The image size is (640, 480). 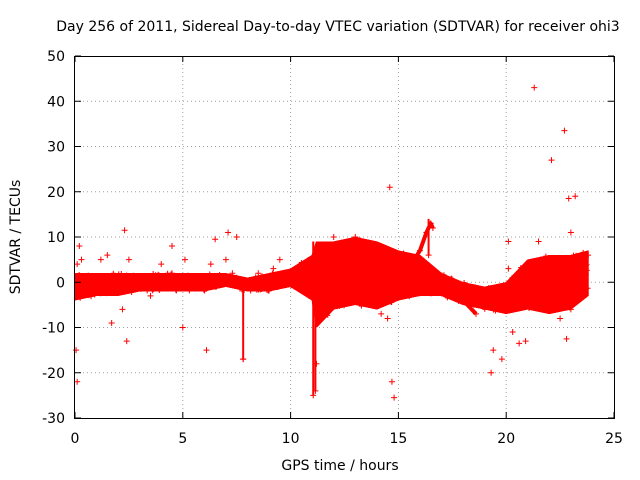 What do you see at coordinates (53, 329) in the screenshot?
I see `y-tick-label: -10` at bounding box center [53, 329].